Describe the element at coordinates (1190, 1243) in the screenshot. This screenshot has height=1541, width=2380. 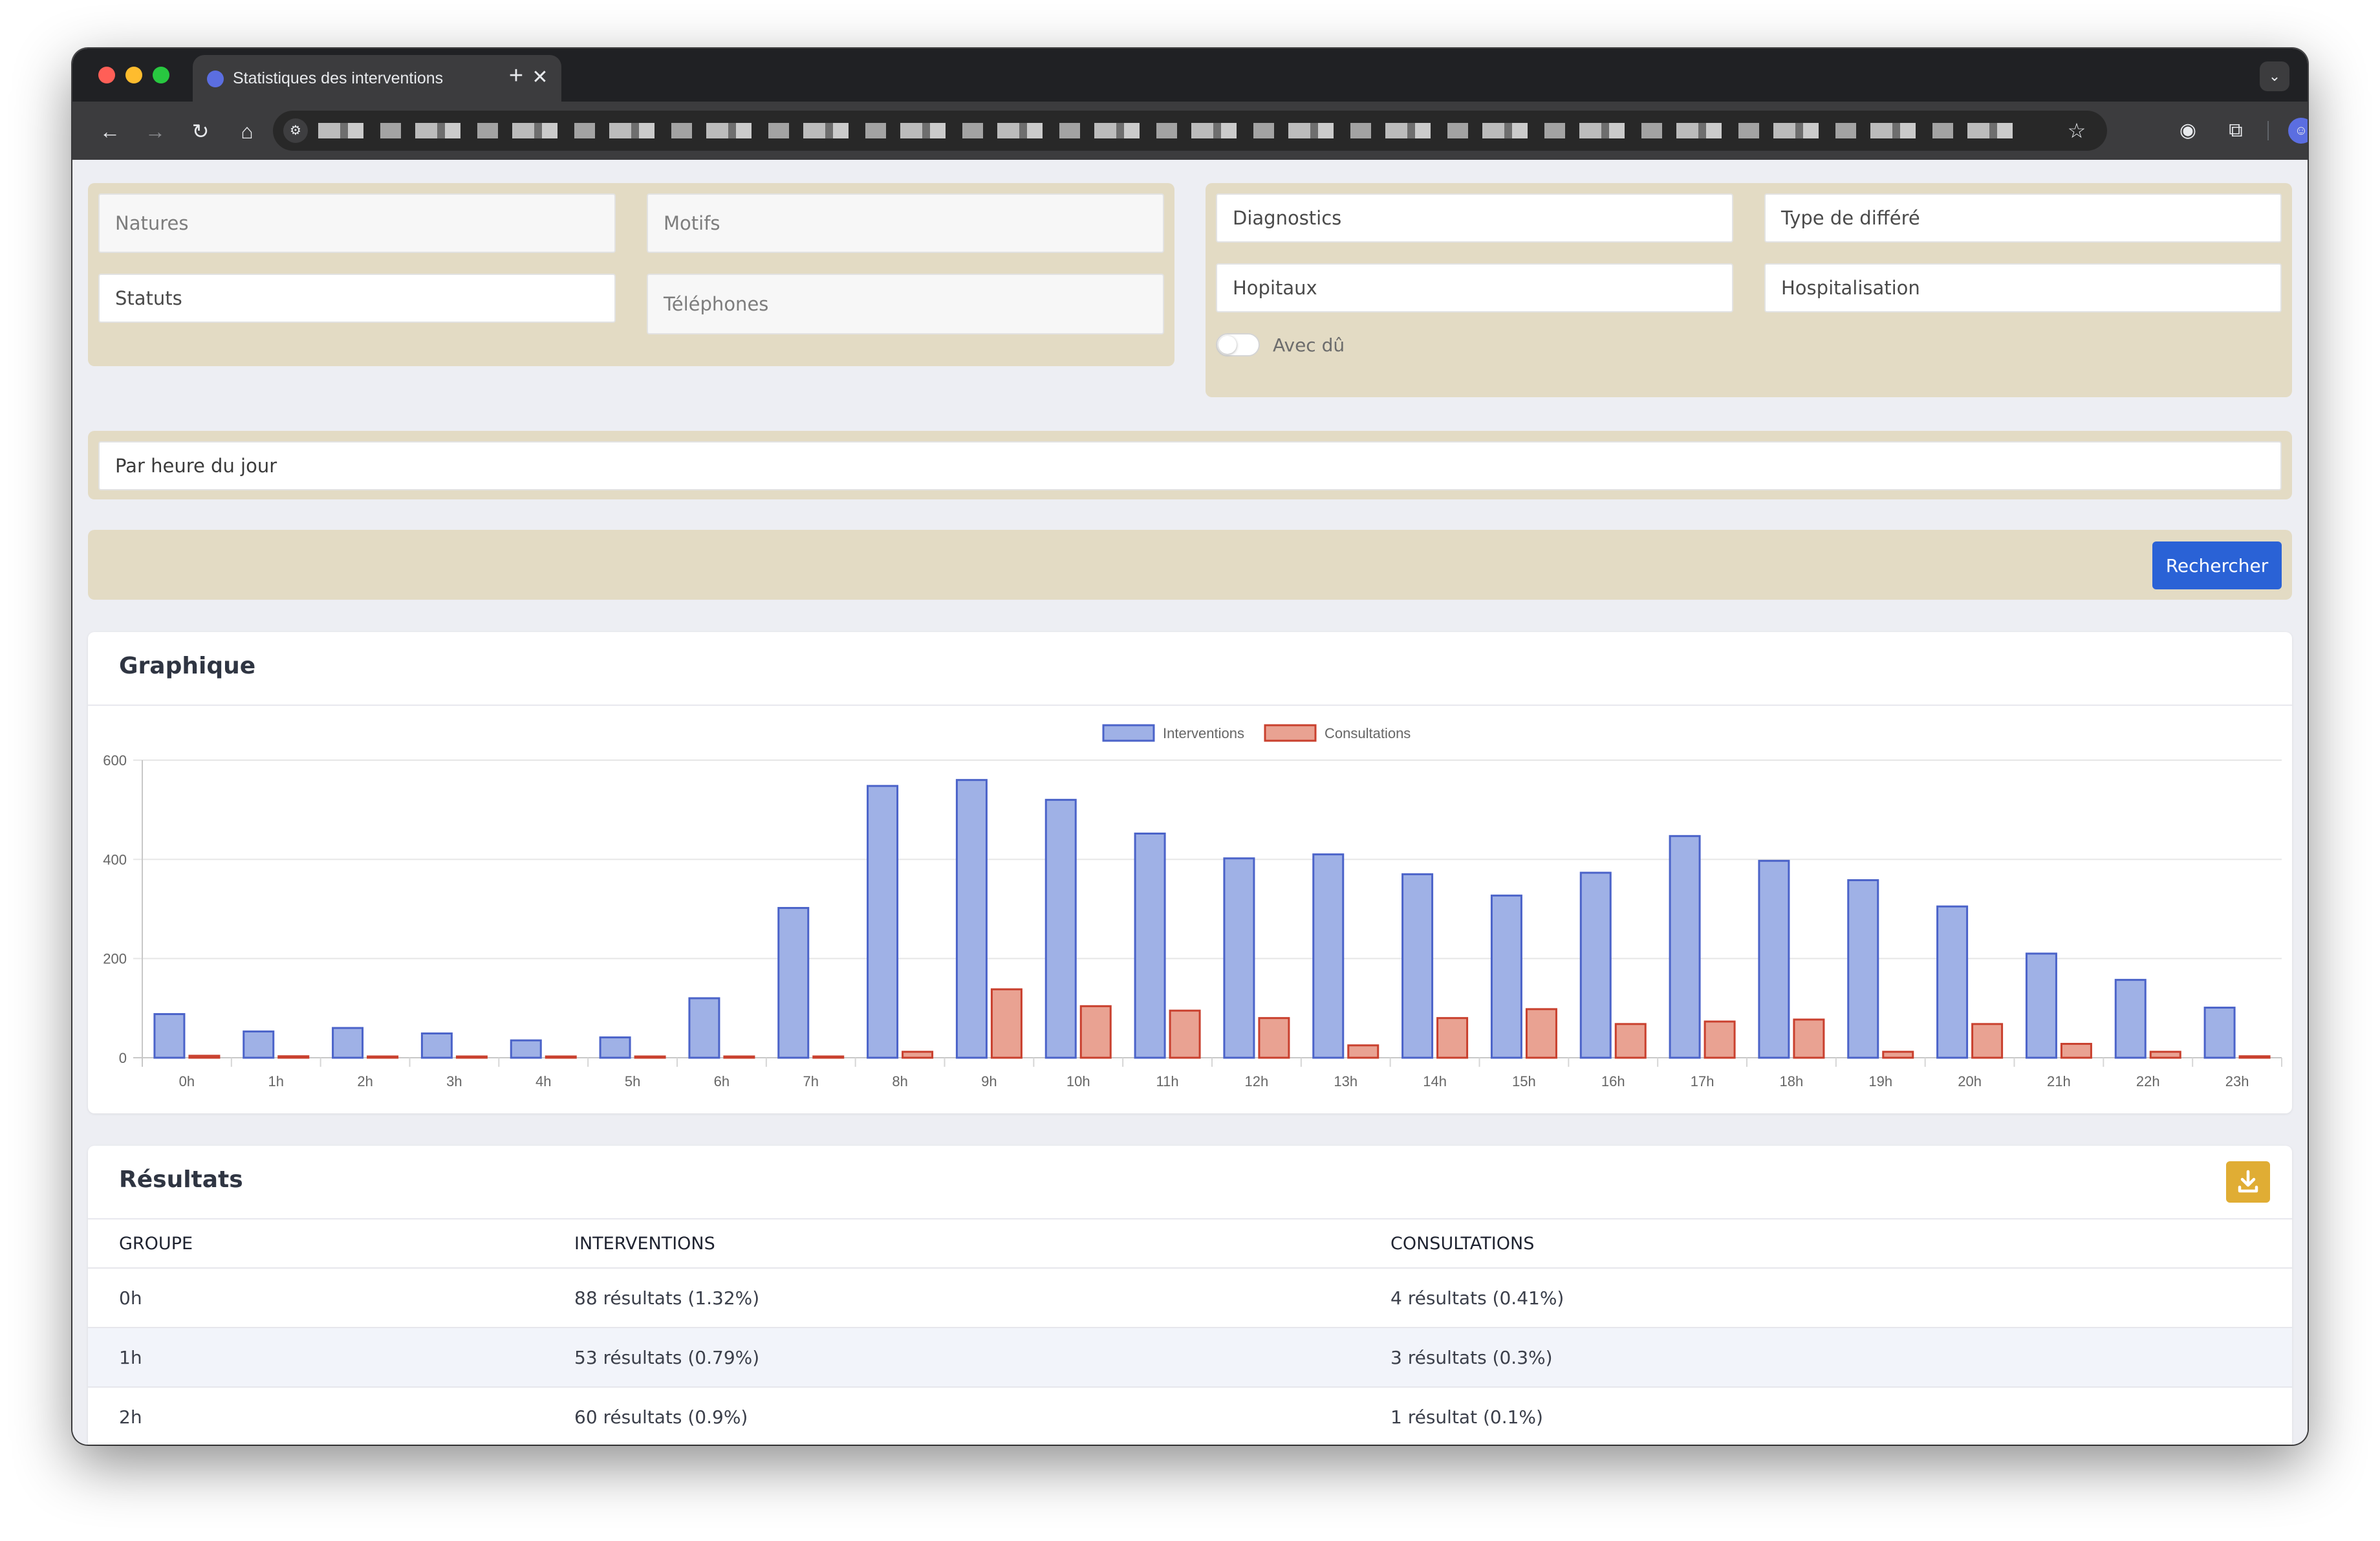
I see `table-header: GROUPE INTERVENTIONS CONSULTATIONS` at that location.